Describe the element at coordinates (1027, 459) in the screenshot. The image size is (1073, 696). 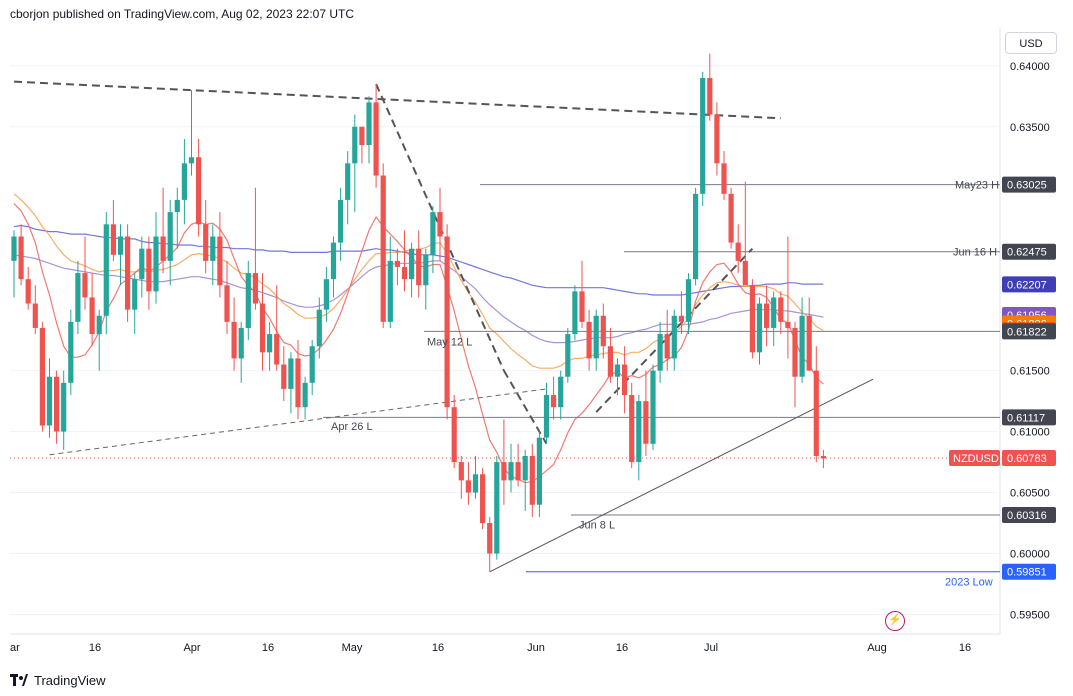
I see `price-tag-value: 0.60783` at that location.